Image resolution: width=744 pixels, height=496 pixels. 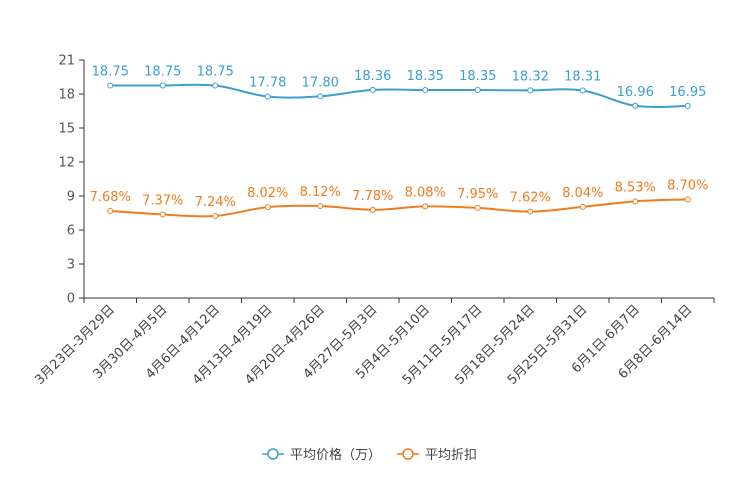 I want to click on y-tick-label: 21, so click(x=66, y=61).